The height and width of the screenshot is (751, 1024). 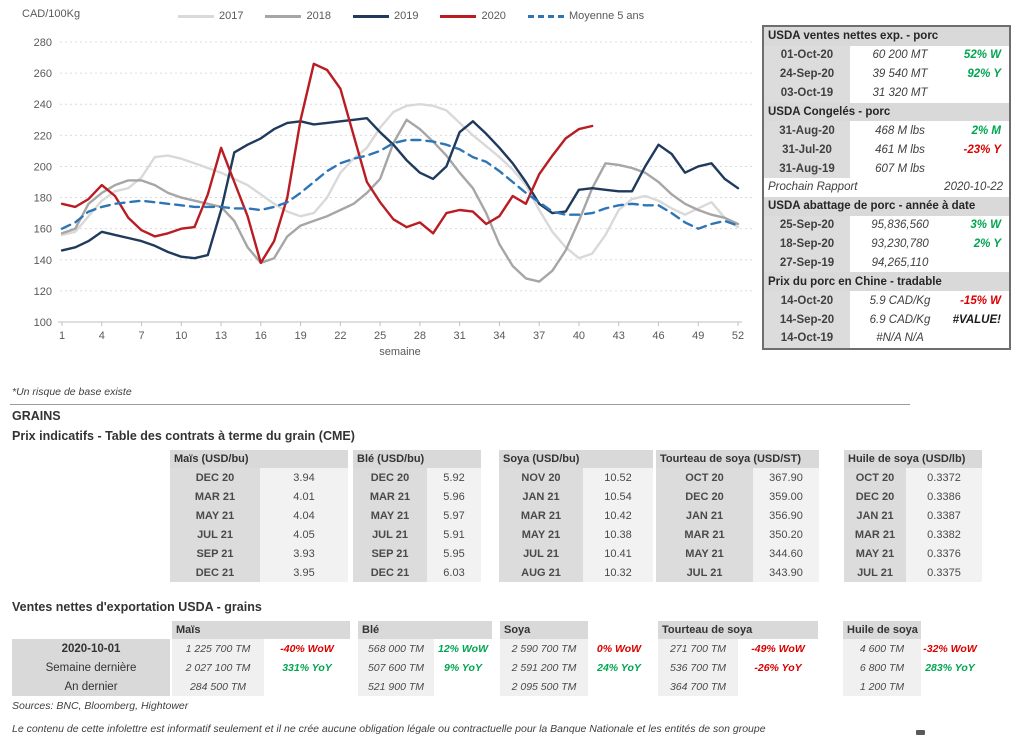 I want to click on contract-month: NOV 20, so click(x=541, y=477).